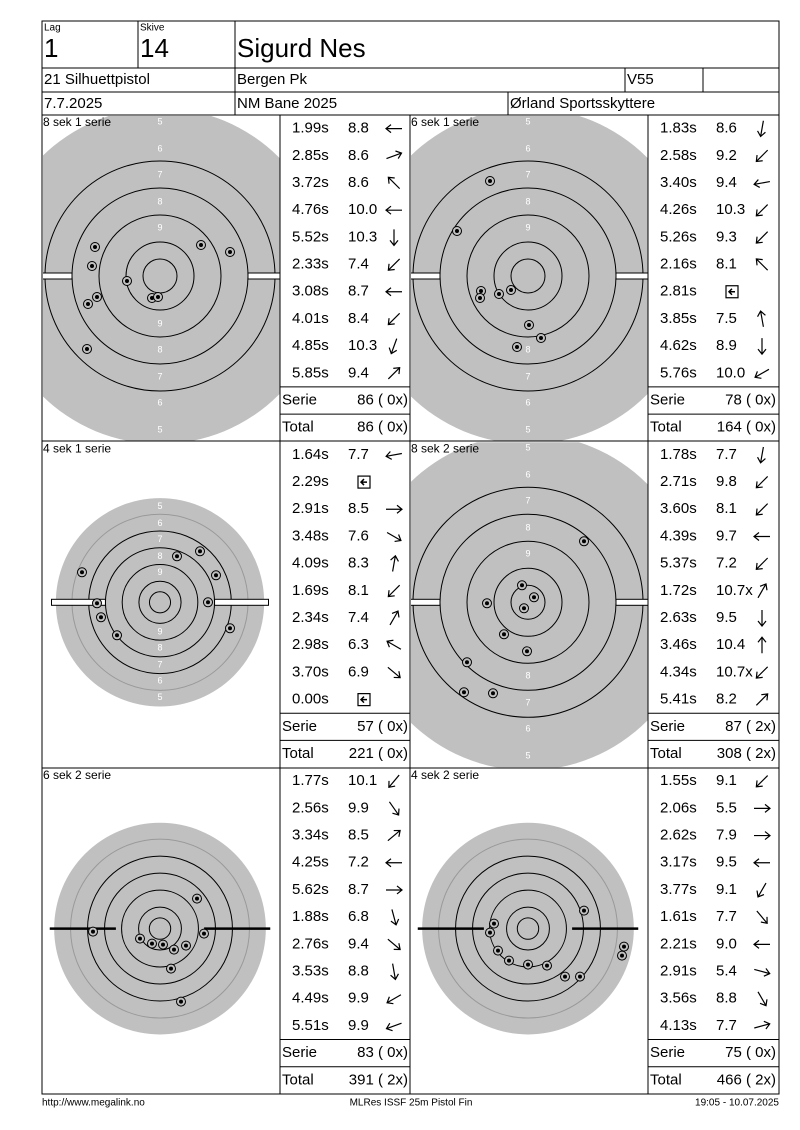  What do you see at coordinates (310, 780) in the screenshot?
I see `shot-time: 1.77s` at bounding box center [310, 780].